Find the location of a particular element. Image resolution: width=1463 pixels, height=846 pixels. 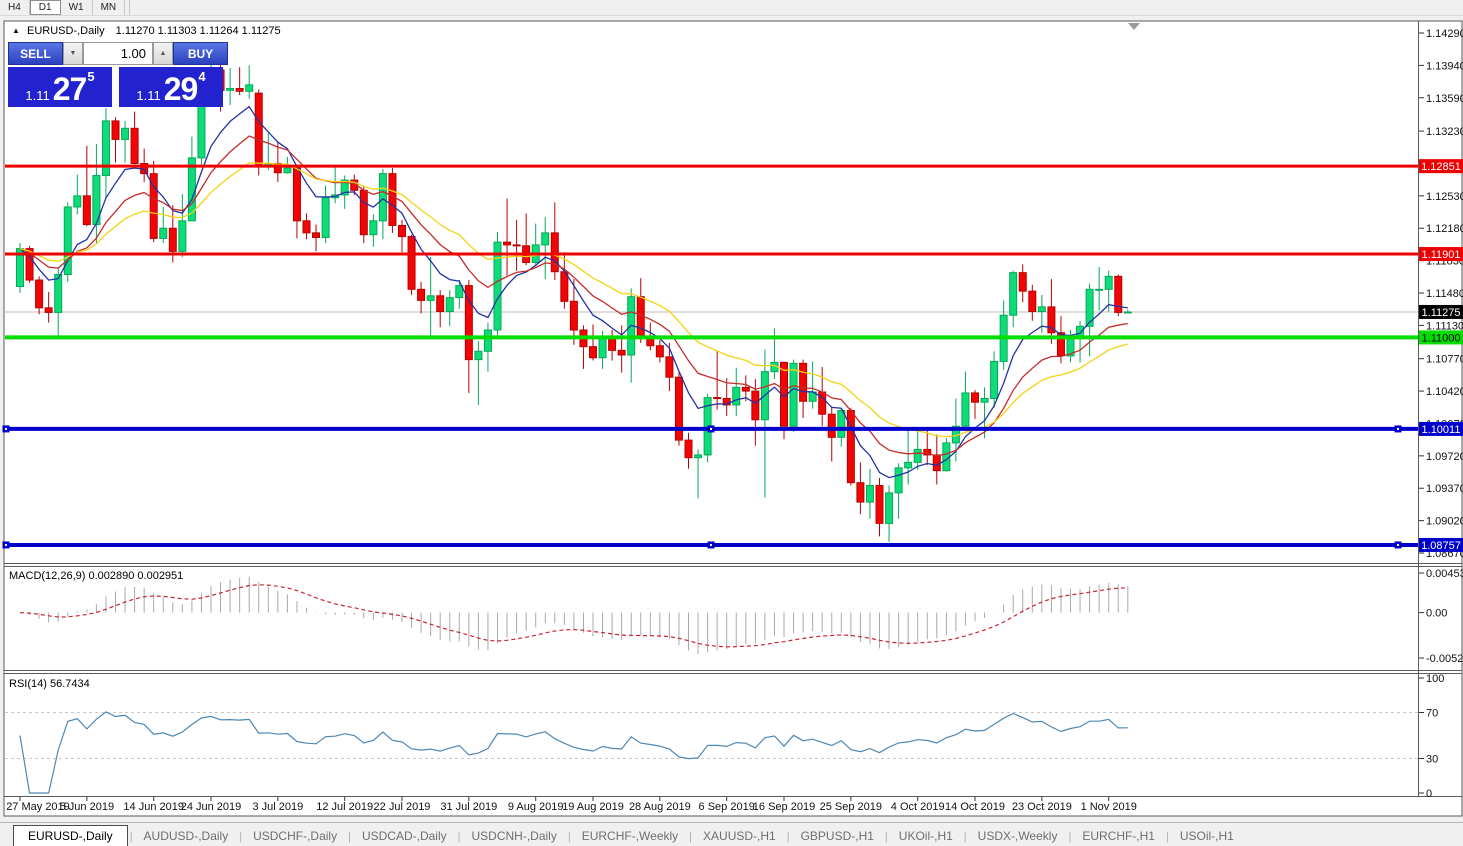

svg-text: 1.11480 is located at coordinates (1444, 294).